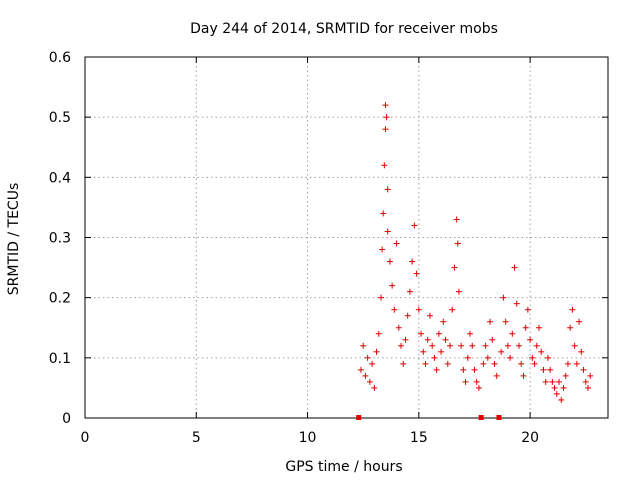 The image size is (640, 480). Describe the element at coordinates (196, 438) in the screenshot. I see `x-tick-label: 5` at that location.